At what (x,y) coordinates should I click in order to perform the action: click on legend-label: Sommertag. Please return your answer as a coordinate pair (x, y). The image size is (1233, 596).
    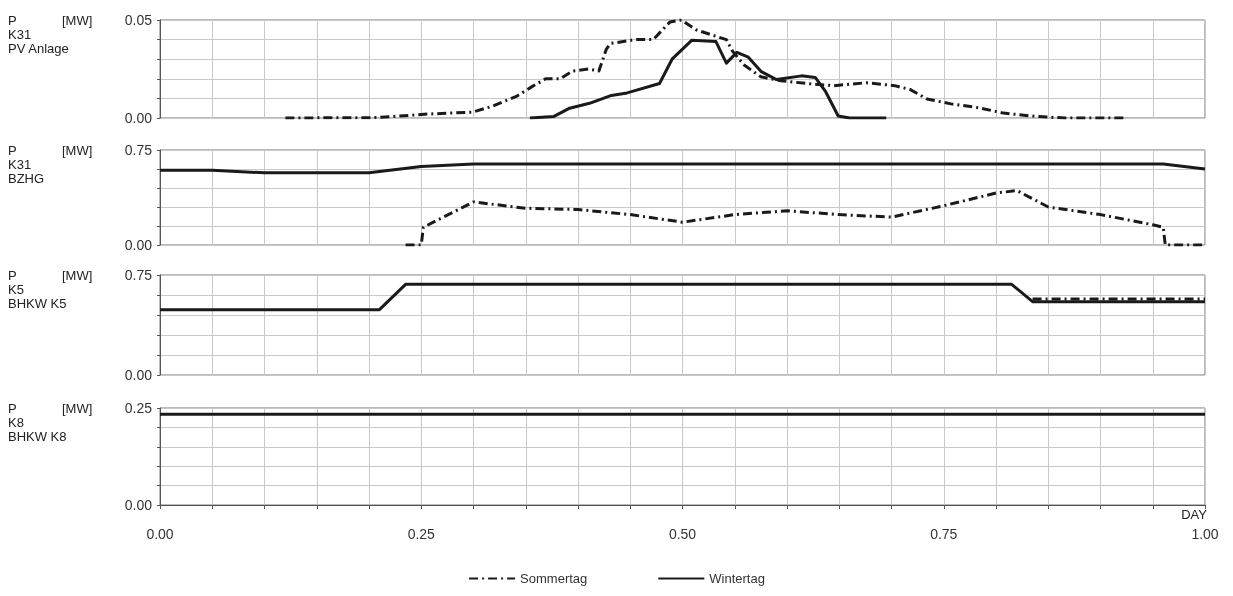
    Looking at the image, I should click on (554, 578).